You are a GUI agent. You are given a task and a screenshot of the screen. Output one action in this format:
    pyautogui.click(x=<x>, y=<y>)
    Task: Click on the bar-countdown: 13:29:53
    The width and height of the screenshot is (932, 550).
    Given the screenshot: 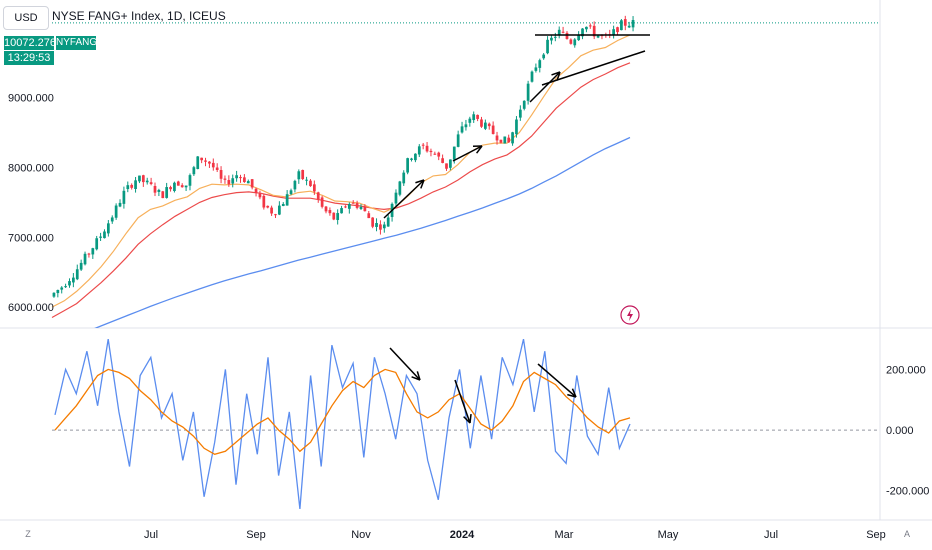 What is the action you would take?
    pyautogui.click(x=29, y=58)
    